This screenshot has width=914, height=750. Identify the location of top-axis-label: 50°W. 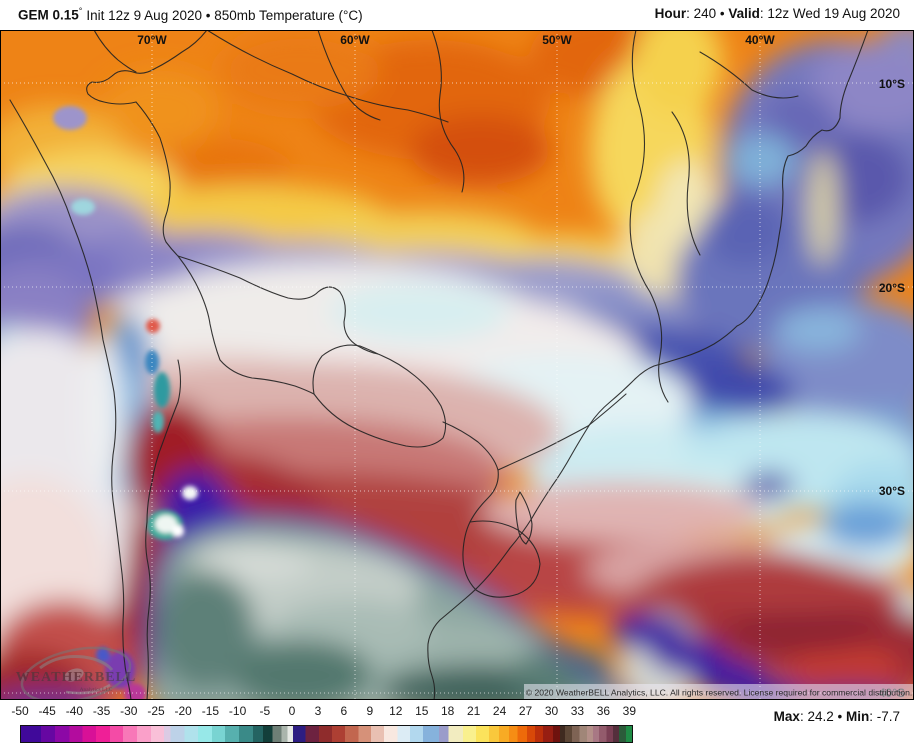
(557, 40).